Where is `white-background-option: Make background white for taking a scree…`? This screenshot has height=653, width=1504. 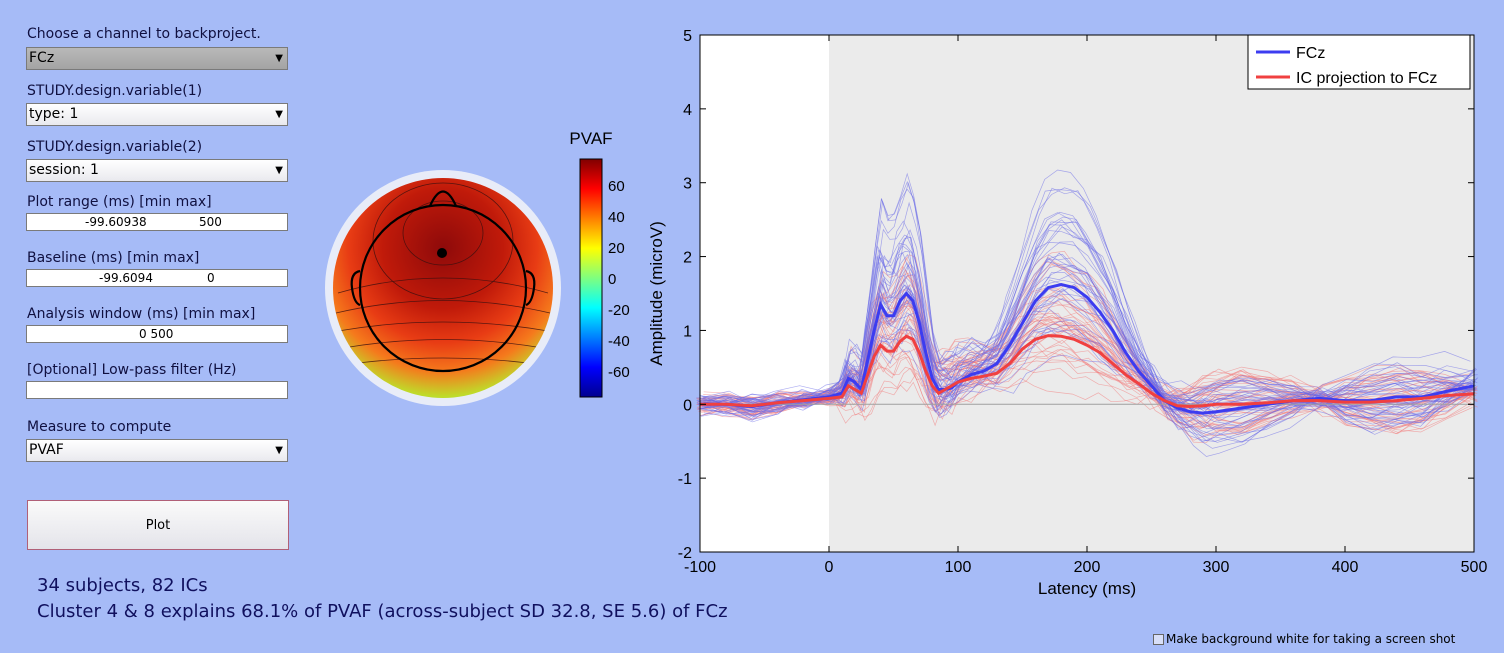 white-background-option: Make background white for taking a scree… is located at coordinates (1304, 639).